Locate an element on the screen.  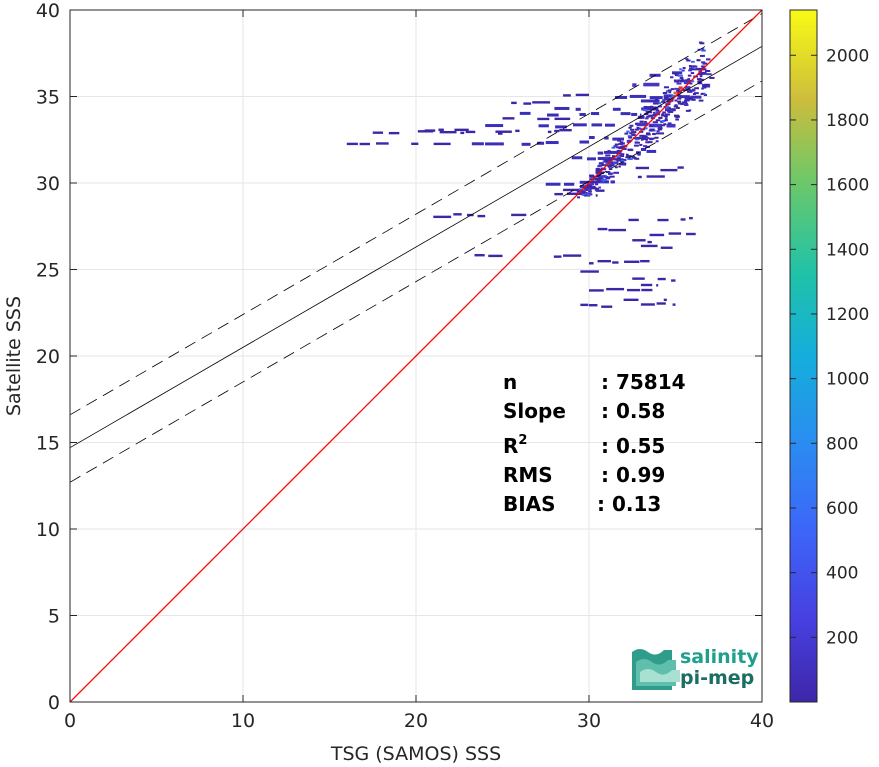
colorbar-tick-label-8: 1800 is located at coordinates (847, 121).